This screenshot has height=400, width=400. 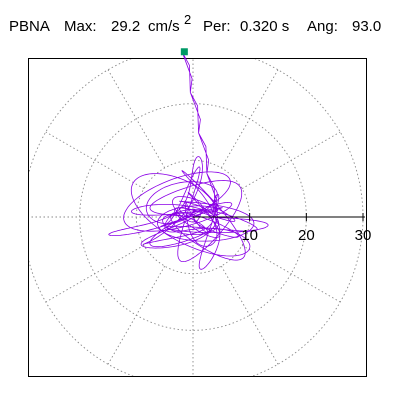 I want to click on radial-tick-label: 30, so click(x=363, y=235).